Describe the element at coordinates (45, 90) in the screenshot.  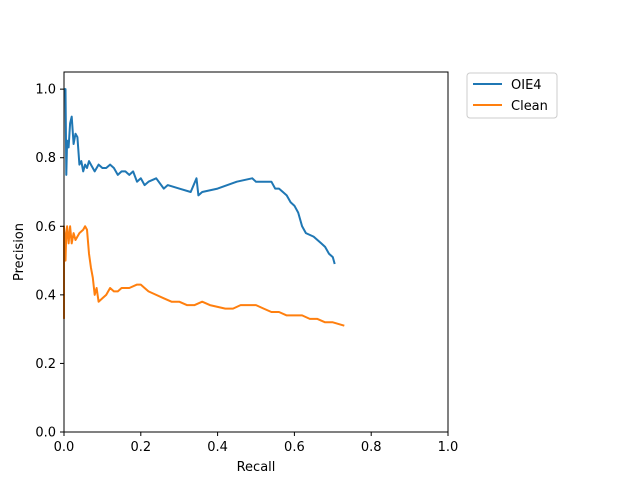
I see `y-tick-label: 1.0` at that location.